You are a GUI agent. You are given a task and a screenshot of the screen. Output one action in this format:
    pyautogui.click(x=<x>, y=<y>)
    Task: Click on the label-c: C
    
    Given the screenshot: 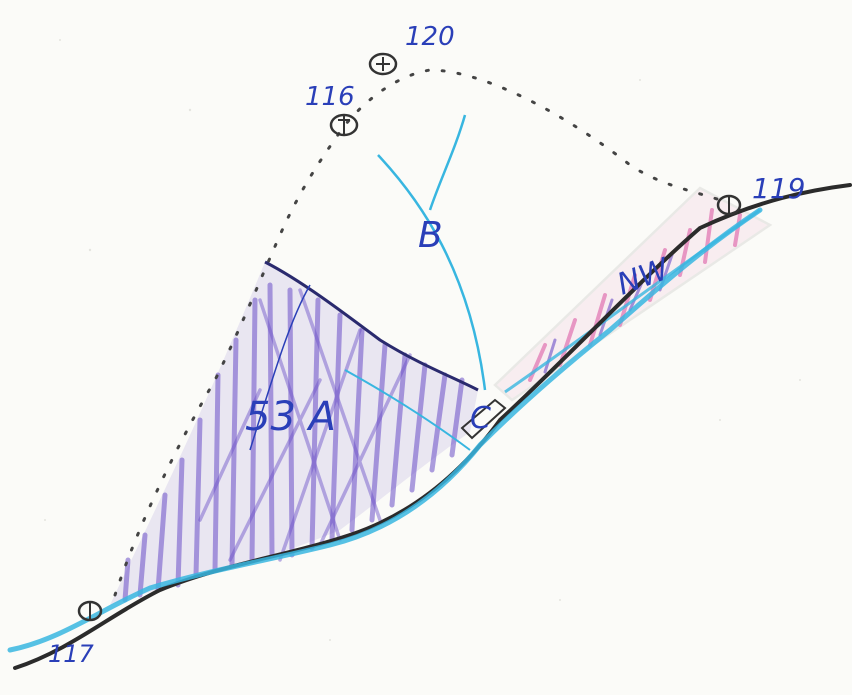 What is the action you would take?
    pyautogui.click(x=480, y=418)
    